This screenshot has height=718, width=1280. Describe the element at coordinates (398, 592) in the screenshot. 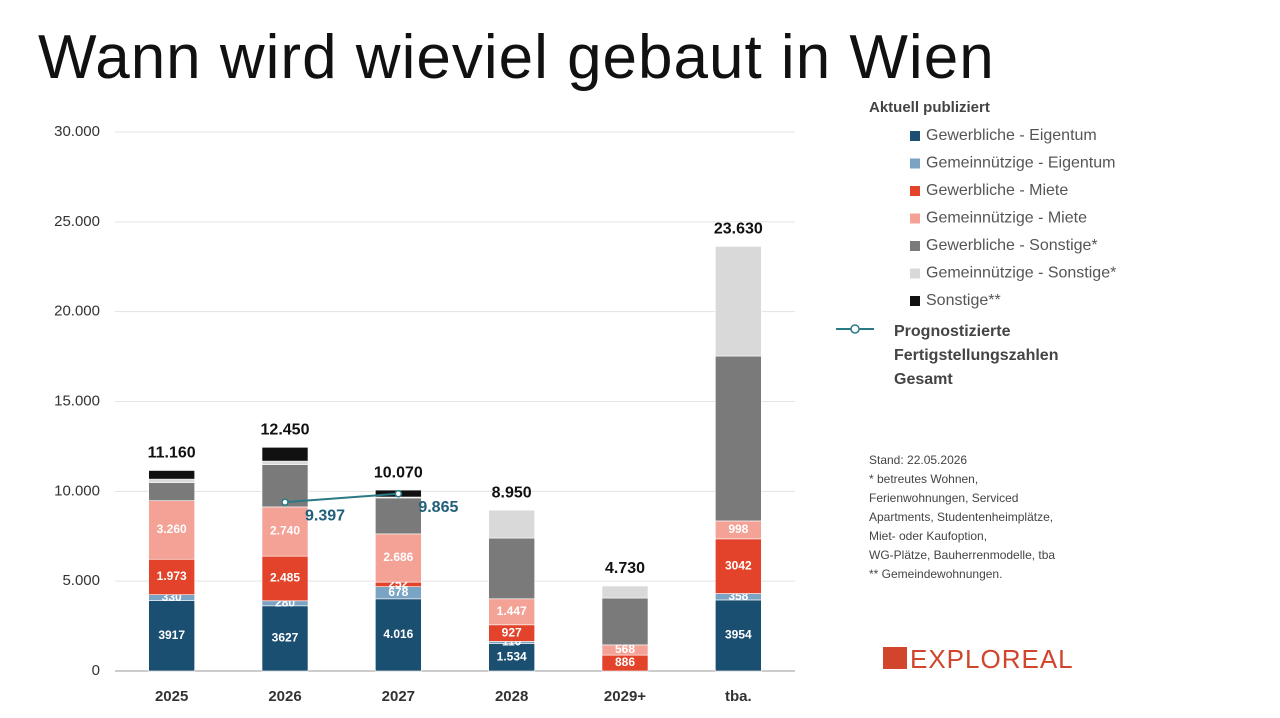

I see `segment-label: 678` at that location.